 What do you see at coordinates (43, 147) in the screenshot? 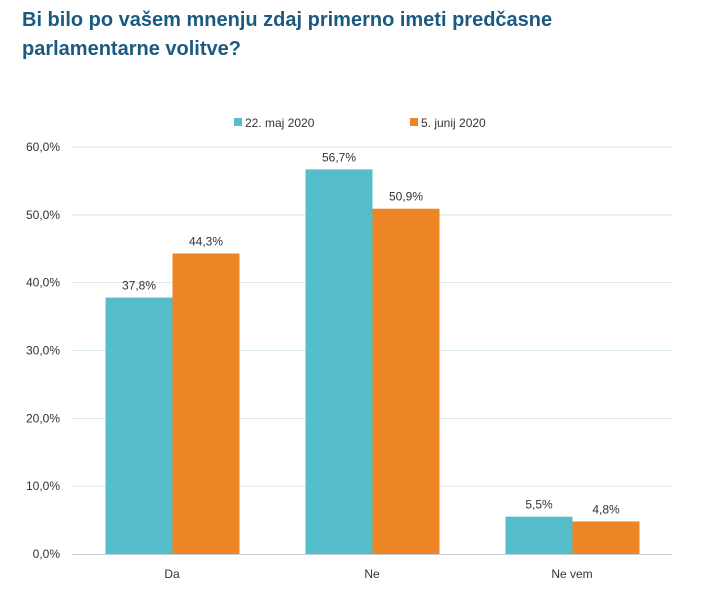
I see `y-tick-label: 60,0%` at bounding box center [43, 147].